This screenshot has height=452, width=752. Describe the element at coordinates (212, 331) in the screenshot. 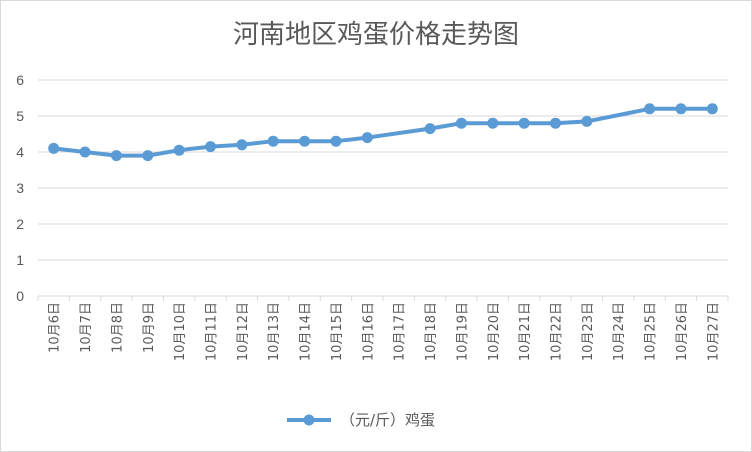

I see `x-tick-label: 10月11日` at that location.